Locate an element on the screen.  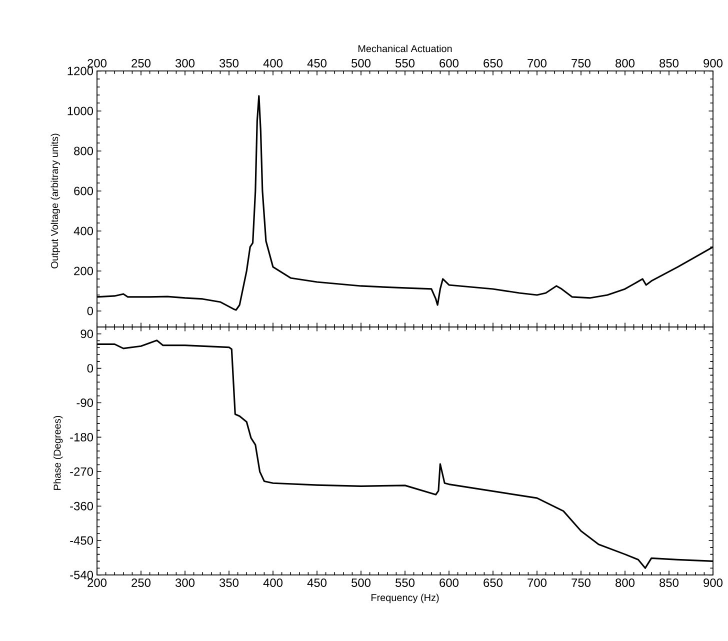
y-tick-label: -360 is located at coordinates (82, 506).